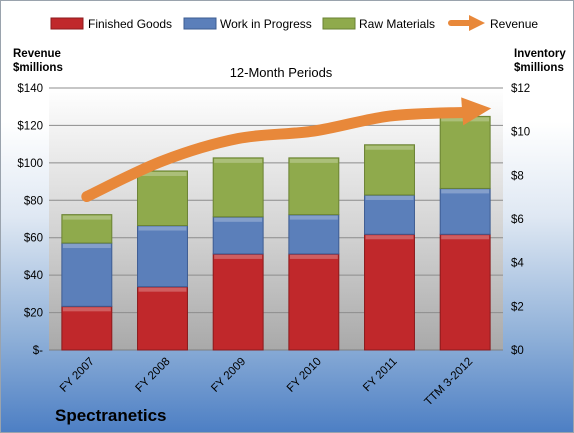 This screenshot has width=574, height=433. Describe the element at coordinates (33, 314) in the screenshot. I see `left-tick-label: $20` at that location.